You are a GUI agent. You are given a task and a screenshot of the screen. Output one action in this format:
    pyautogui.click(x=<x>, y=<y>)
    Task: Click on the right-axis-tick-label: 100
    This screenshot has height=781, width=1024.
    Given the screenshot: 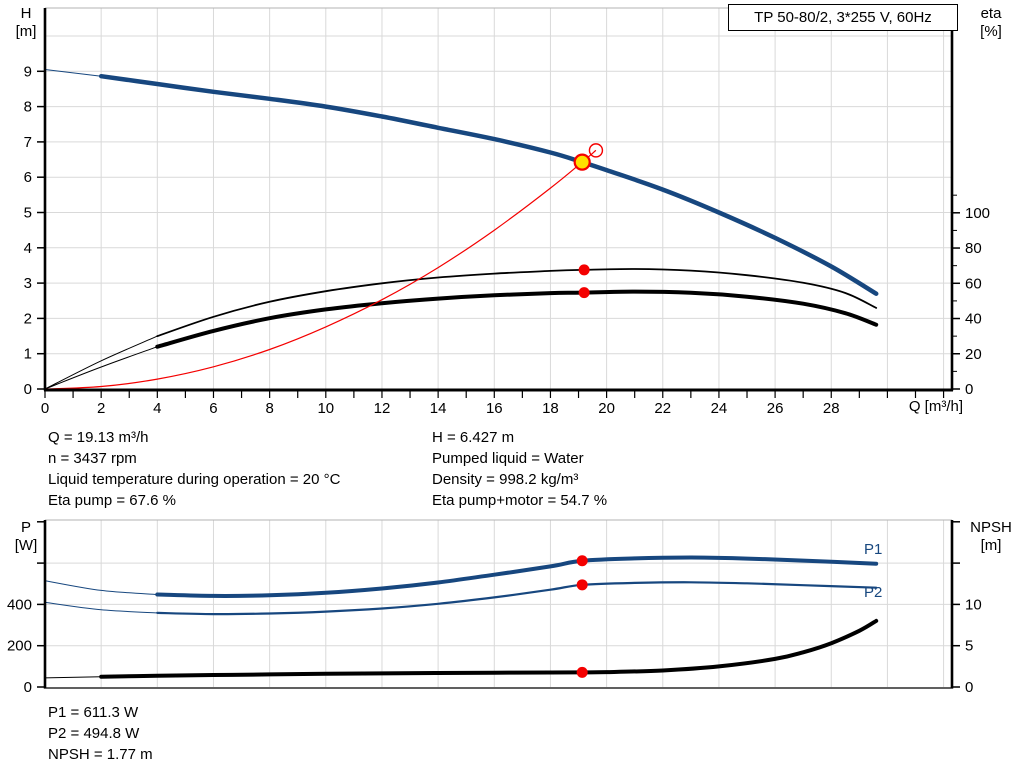 What is the action you would take?
    pyautogui.click(x=977, y=213)
    